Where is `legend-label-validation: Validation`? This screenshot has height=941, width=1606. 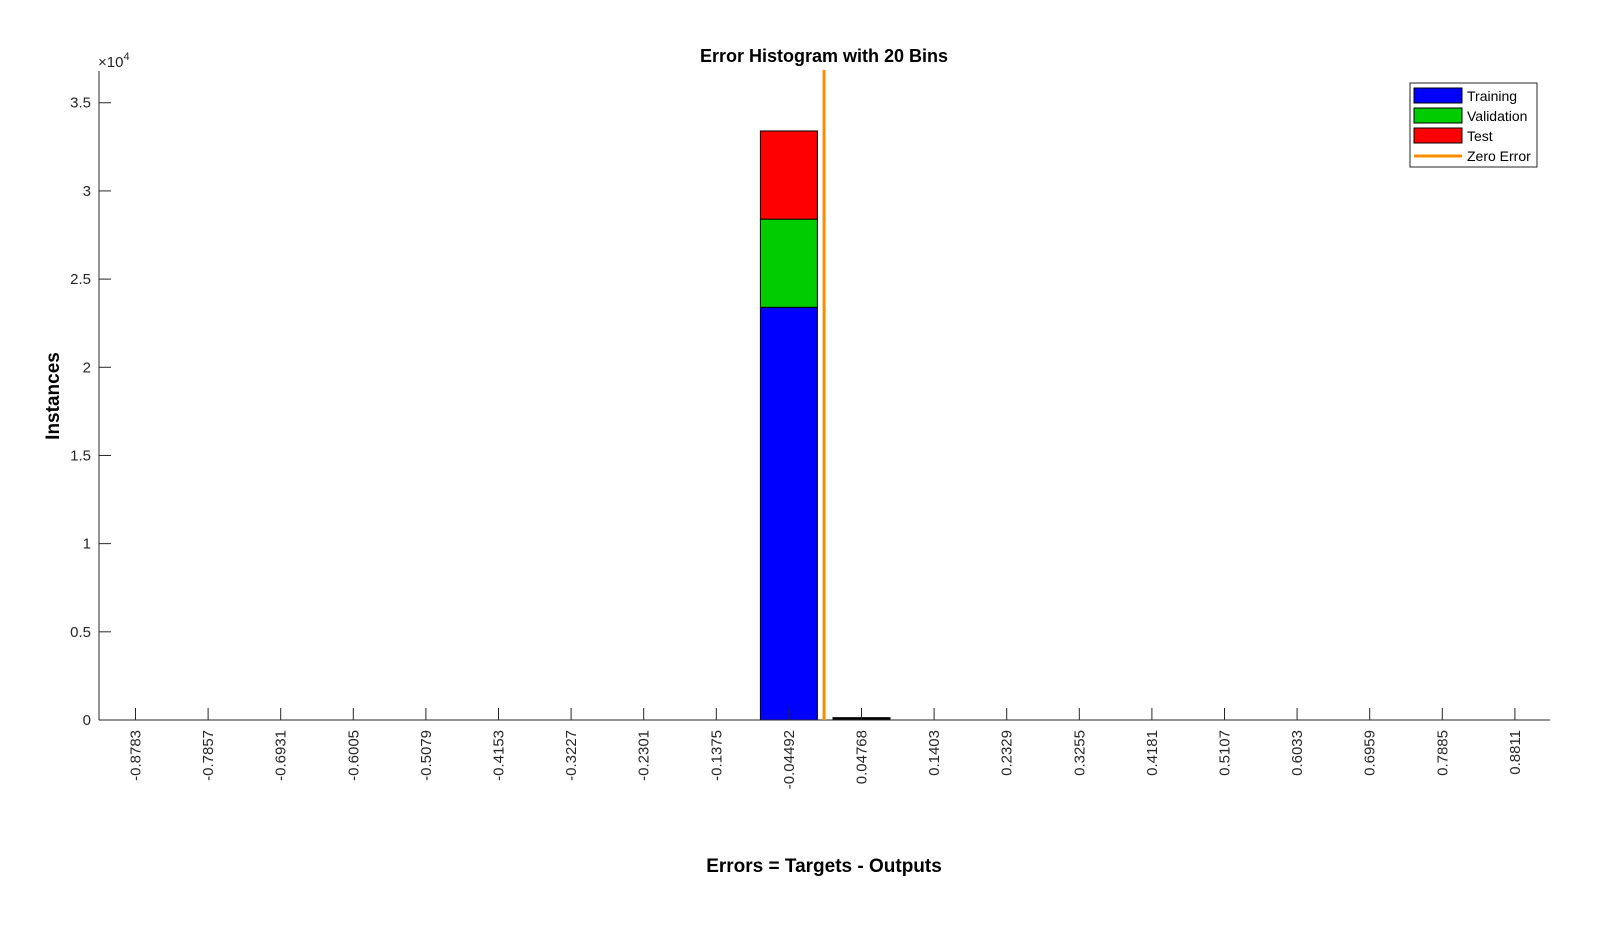 legend-label-validation: Validation is located at coordinates (1497, 116).